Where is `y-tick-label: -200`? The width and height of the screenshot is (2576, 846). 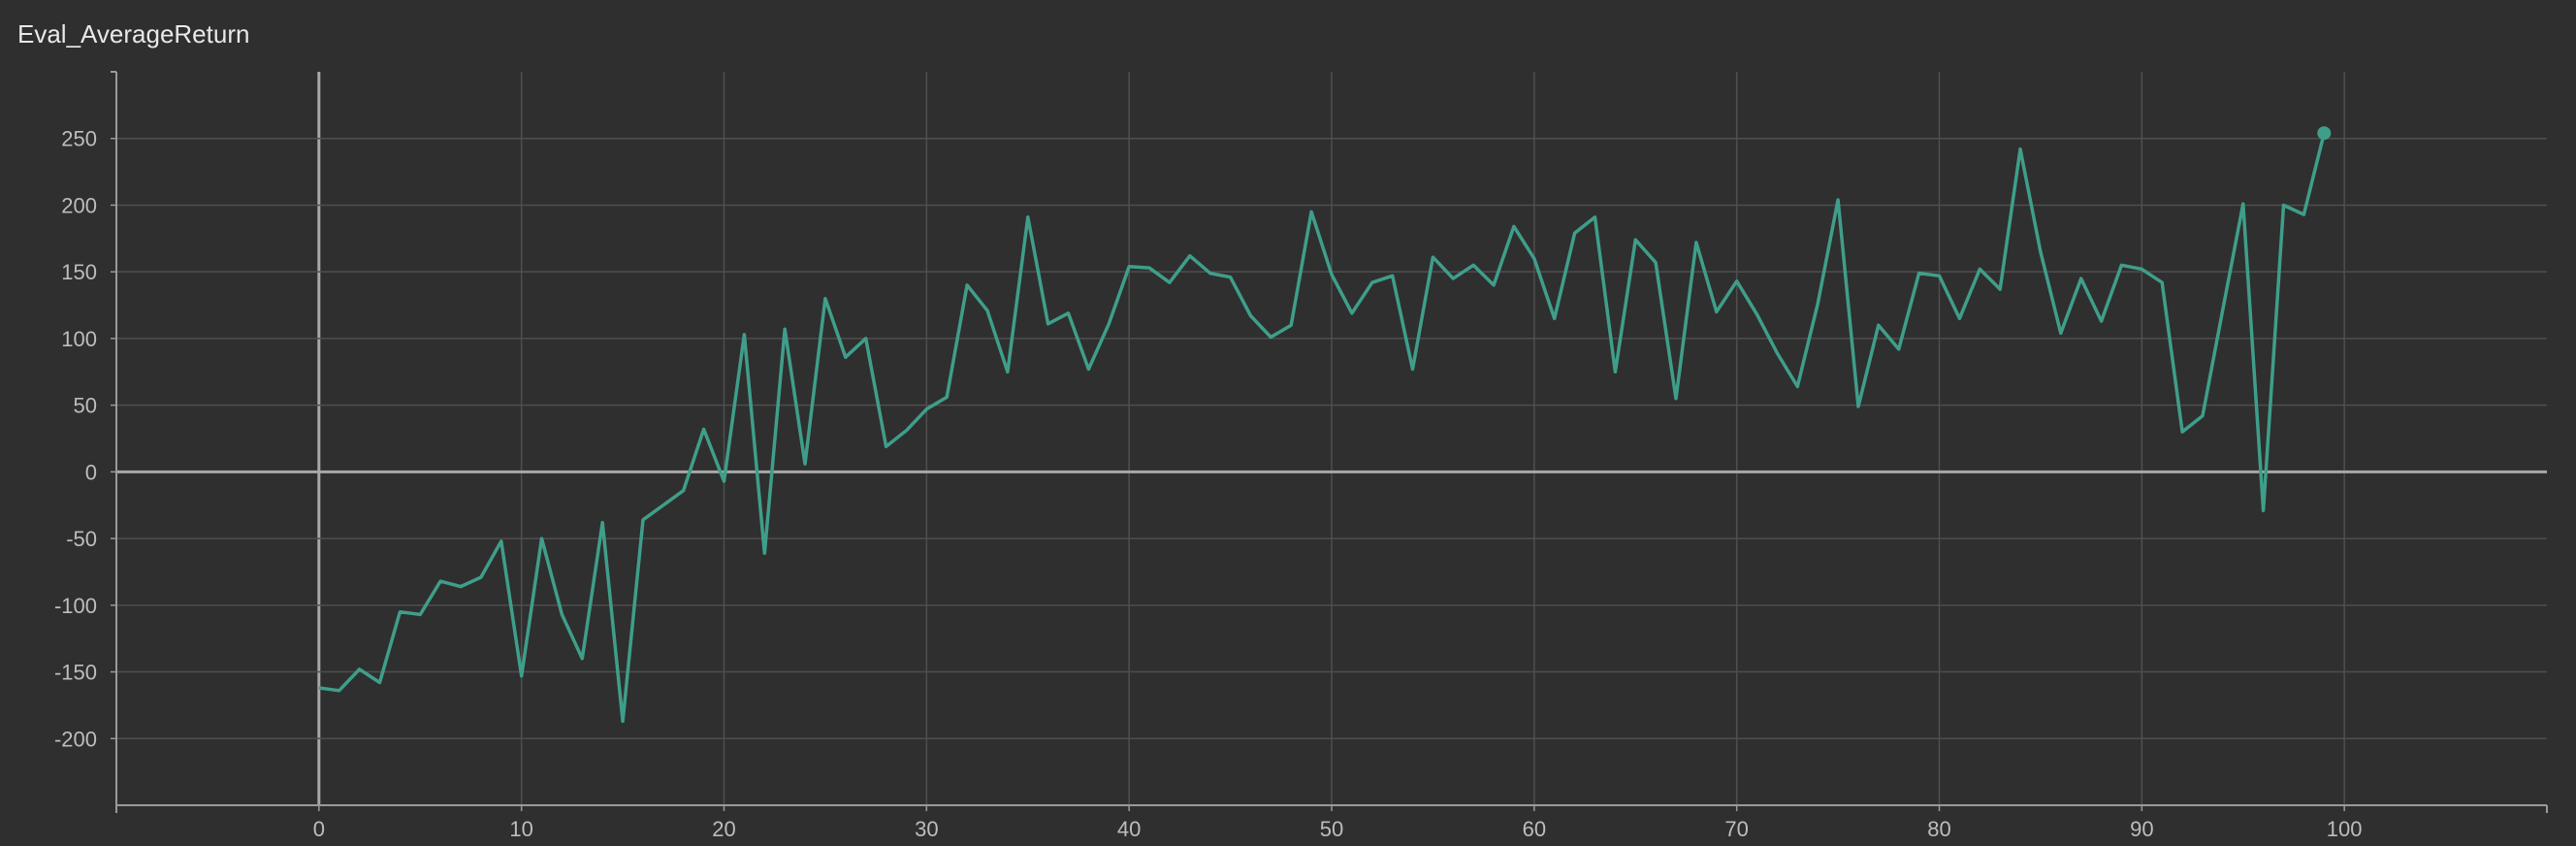 y-tick-label: -200 is located at coordinates (75, 739).